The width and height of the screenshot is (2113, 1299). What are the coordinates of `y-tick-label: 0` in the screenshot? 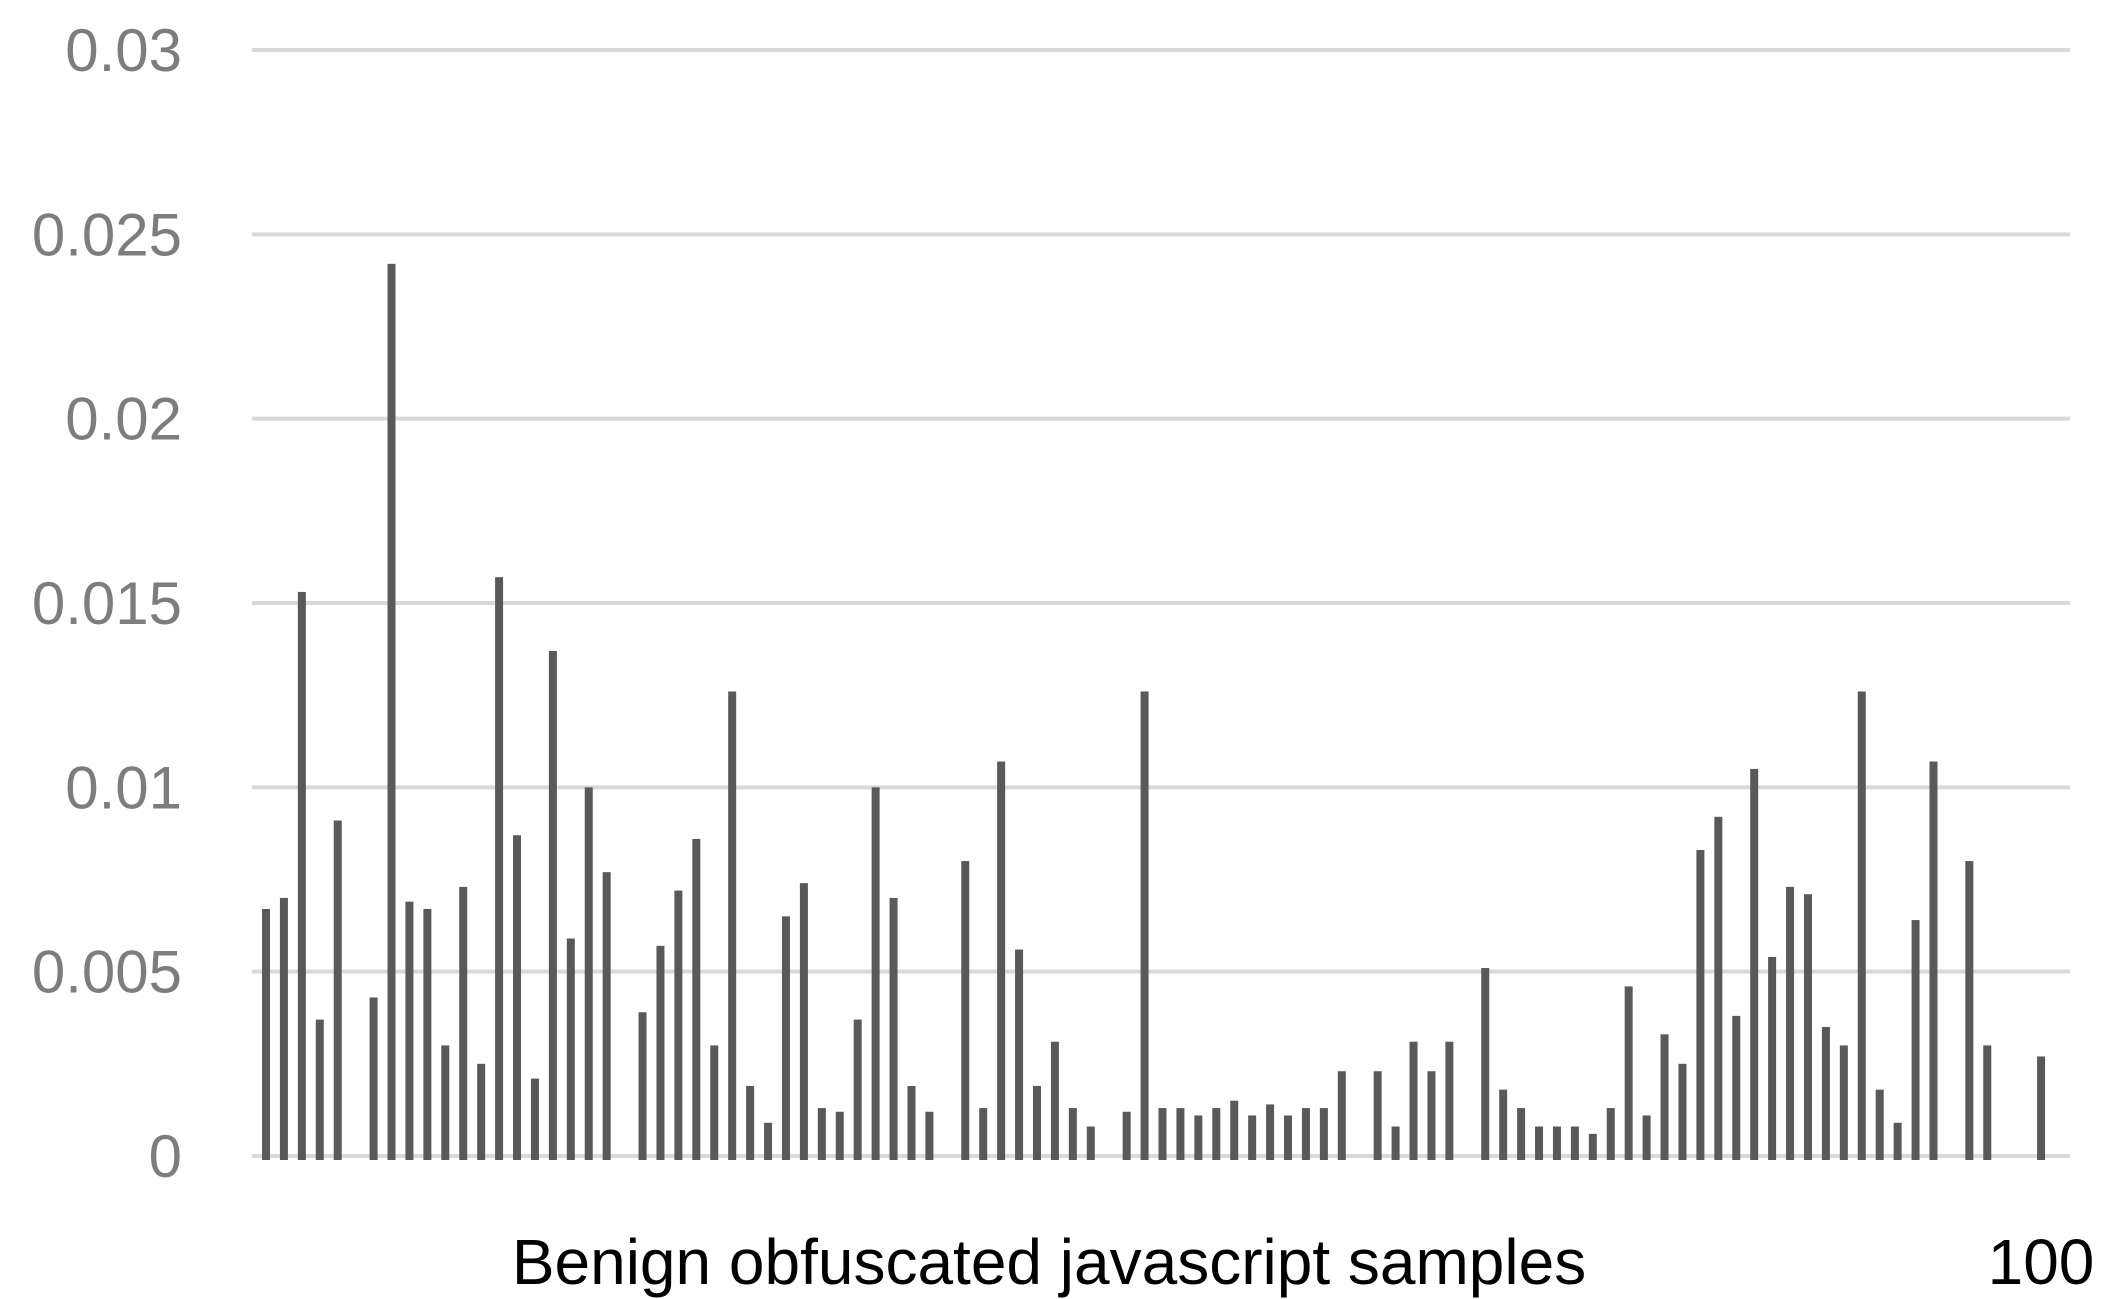 It's located at (165, 1156).